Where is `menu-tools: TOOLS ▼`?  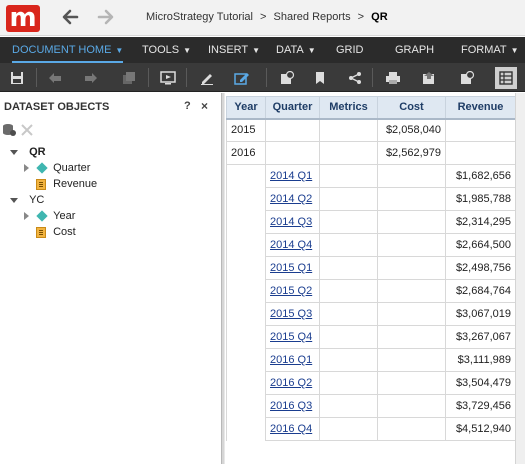
menu-tools: TOOLS ▼ is located at coordinates (166, 50).